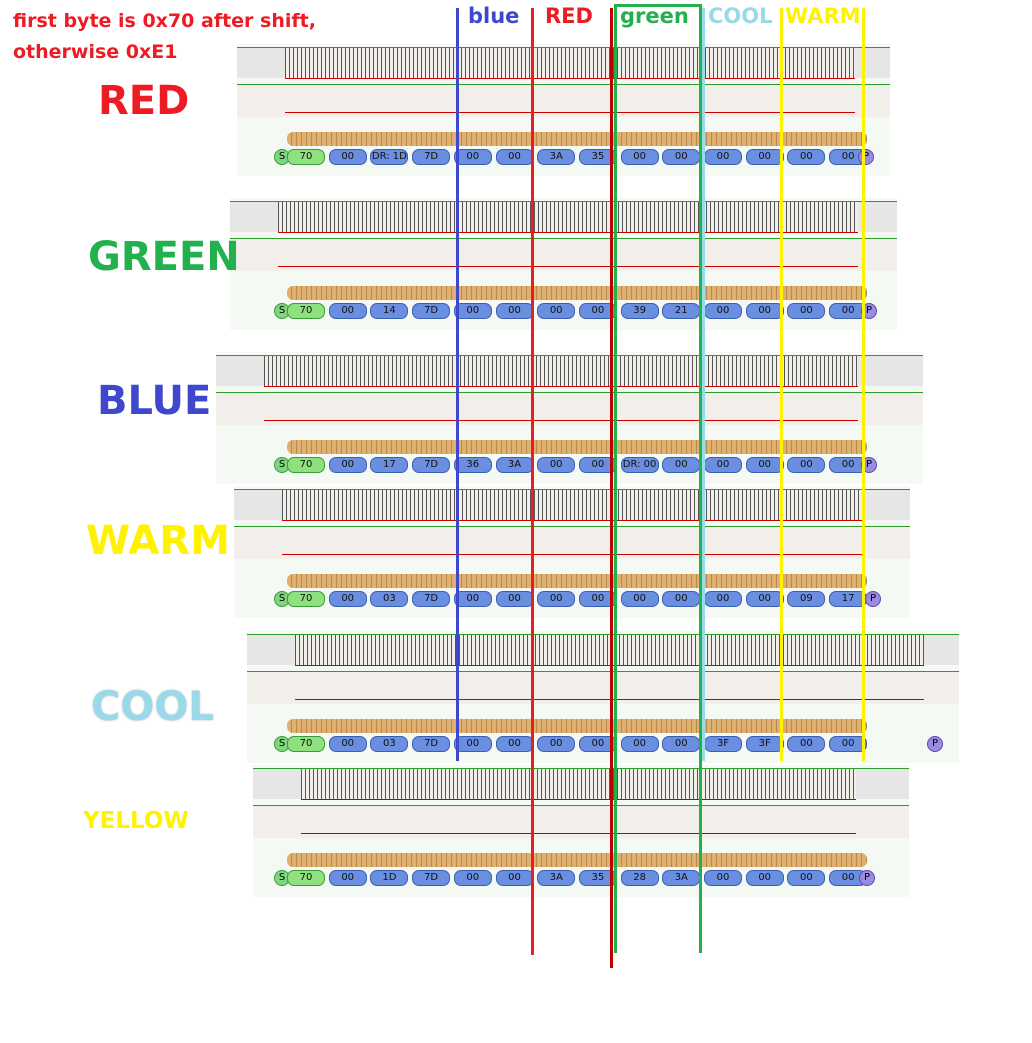 This screenshot has width=1032, height=1043. Describe the element at coordinates (639, 878) in the screenshot. I see `byte: 28` at that location.